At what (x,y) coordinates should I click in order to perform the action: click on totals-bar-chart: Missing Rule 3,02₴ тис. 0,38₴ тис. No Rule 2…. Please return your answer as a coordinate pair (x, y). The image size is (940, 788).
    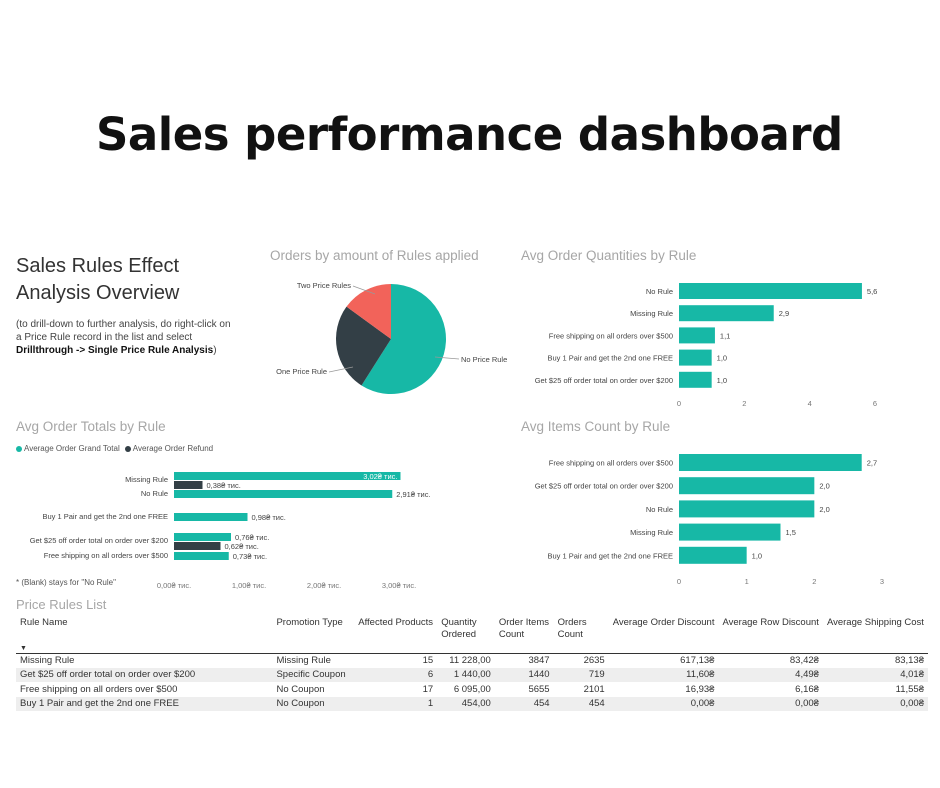
    Looking at the image, I should click on (256, 530).